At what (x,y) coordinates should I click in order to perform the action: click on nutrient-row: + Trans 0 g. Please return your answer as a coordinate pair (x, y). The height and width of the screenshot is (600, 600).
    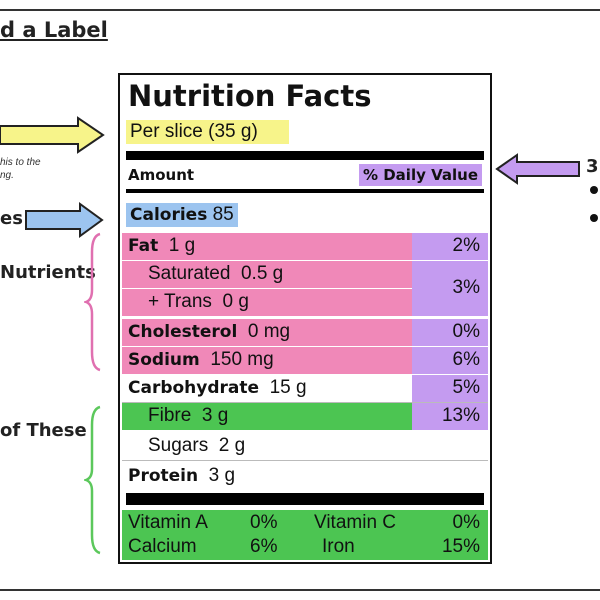
    Looking at the image, I should click on (305, 303).